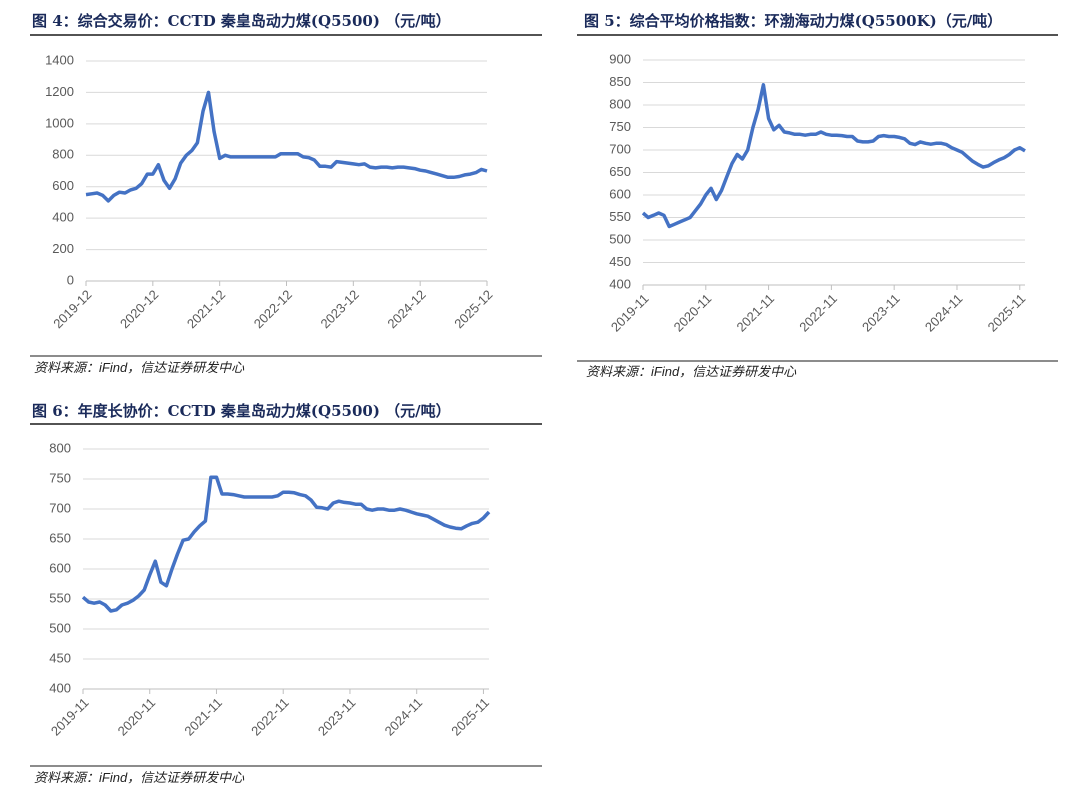 The height and width of the screenshot is (799, 1080). What do you see at coordinates (620, 58) in the screenshot?
I see `y-tick-label: 900` at bounding box center [620, 58].